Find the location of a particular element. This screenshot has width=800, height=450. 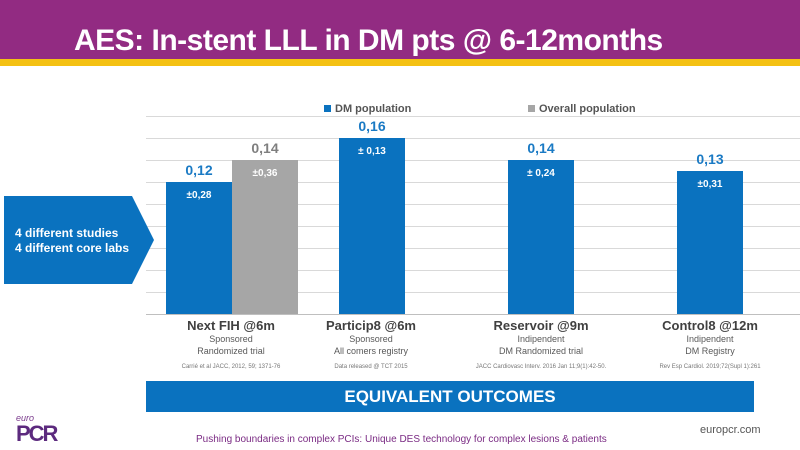

sd-label: ±0,36 is located at coordinates (265, 173).